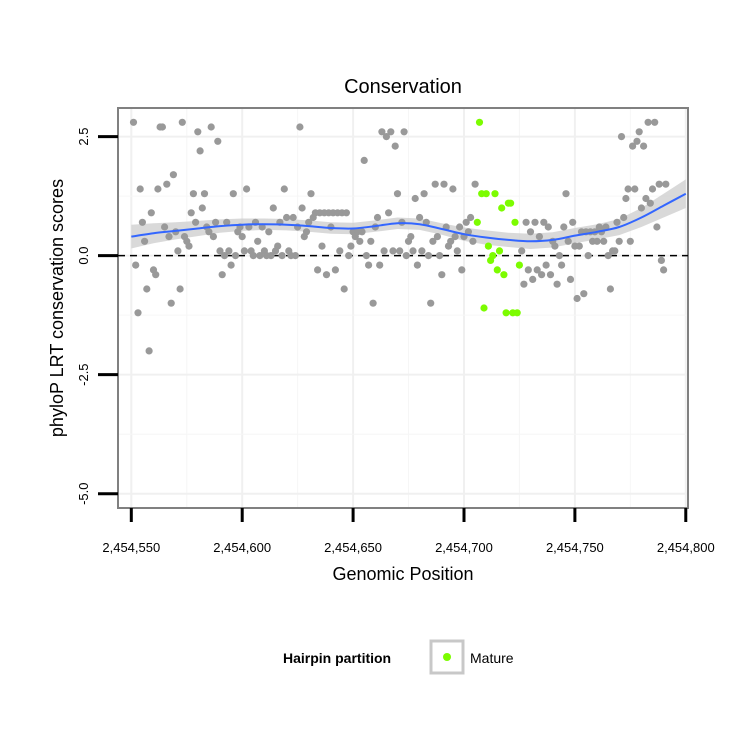 The image size is (750, 750). Describe the element at coordinates (498, 217) in the screenshot. I see `mature-points` at that location.